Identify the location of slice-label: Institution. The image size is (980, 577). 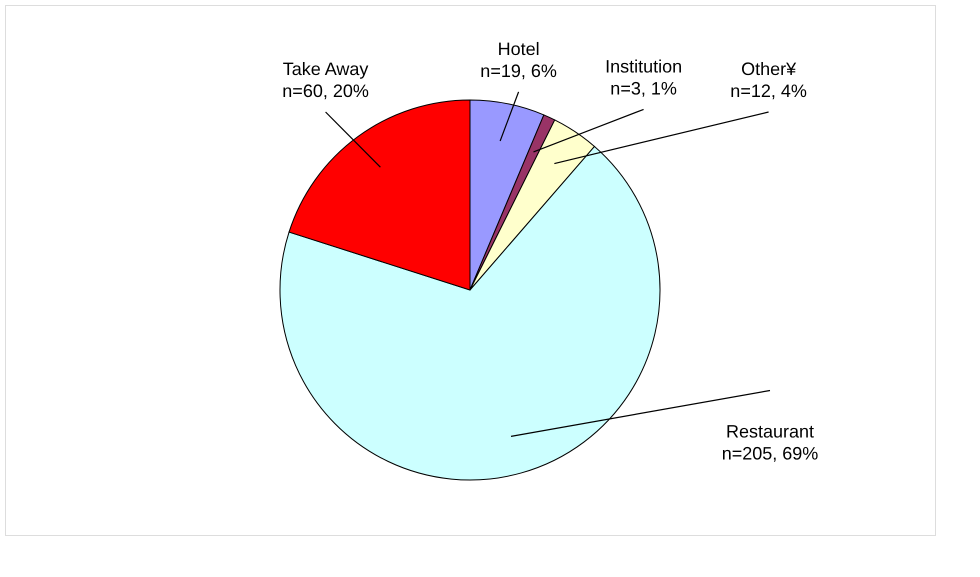
(643, 66).